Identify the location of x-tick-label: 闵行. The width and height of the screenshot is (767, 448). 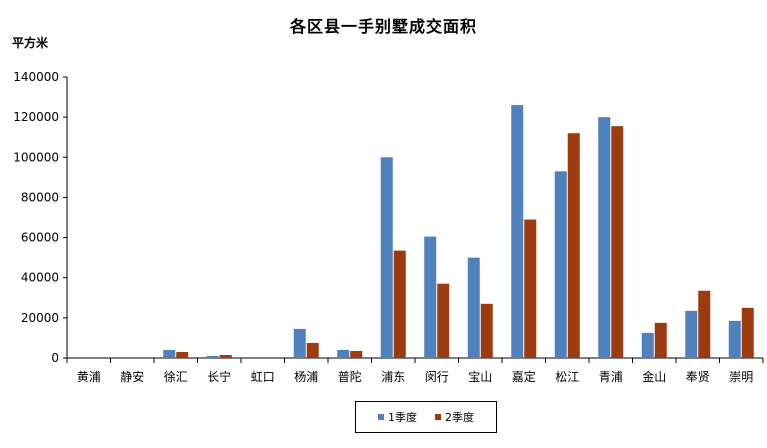
(437, 376).